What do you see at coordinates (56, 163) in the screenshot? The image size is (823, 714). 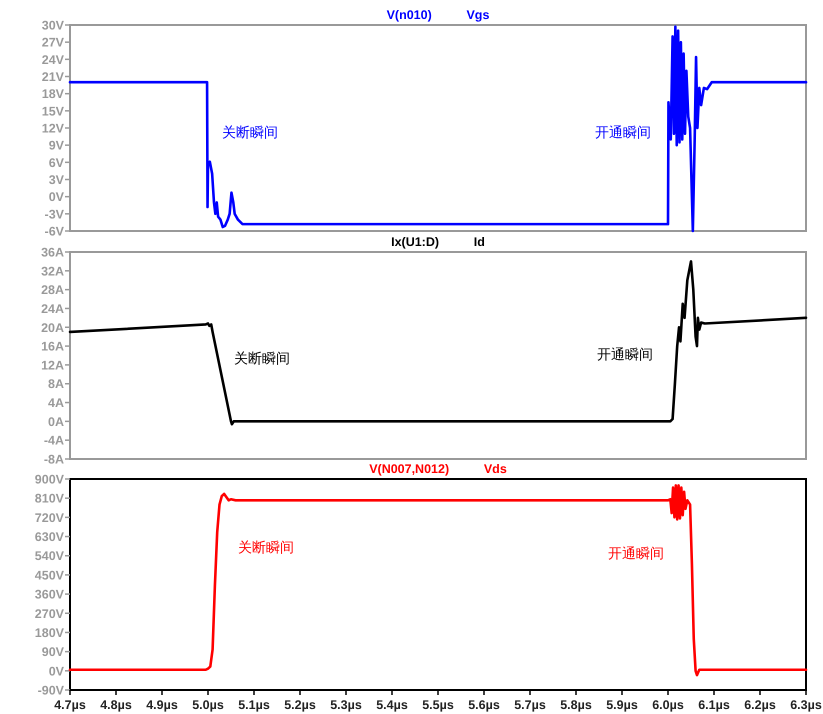 I see `y-tick-label: 6V` at bounding box center [56, 163].